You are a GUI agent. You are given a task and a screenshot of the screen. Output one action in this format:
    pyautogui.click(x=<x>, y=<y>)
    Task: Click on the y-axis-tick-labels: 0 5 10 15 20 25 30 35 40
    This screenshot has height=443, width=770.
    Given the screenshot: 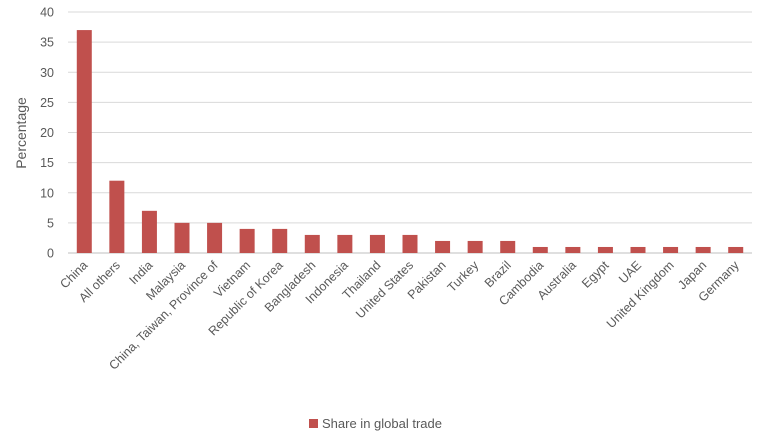 What is the action you would take?
    pyautogui.click(x=47, y=133)
    